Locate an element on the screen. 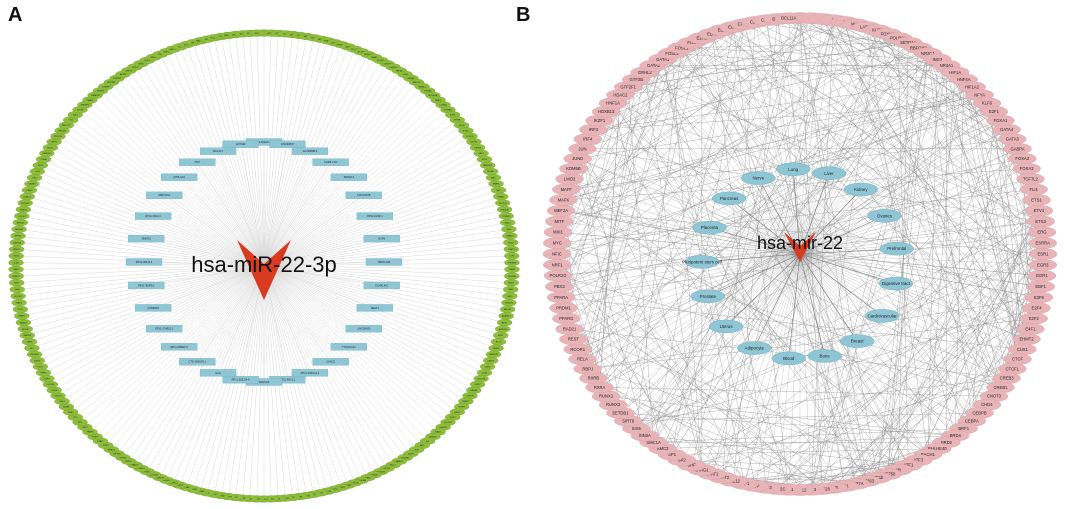  lncrna-node: RP11-274B21.1 is located at coordinates (164, 329).